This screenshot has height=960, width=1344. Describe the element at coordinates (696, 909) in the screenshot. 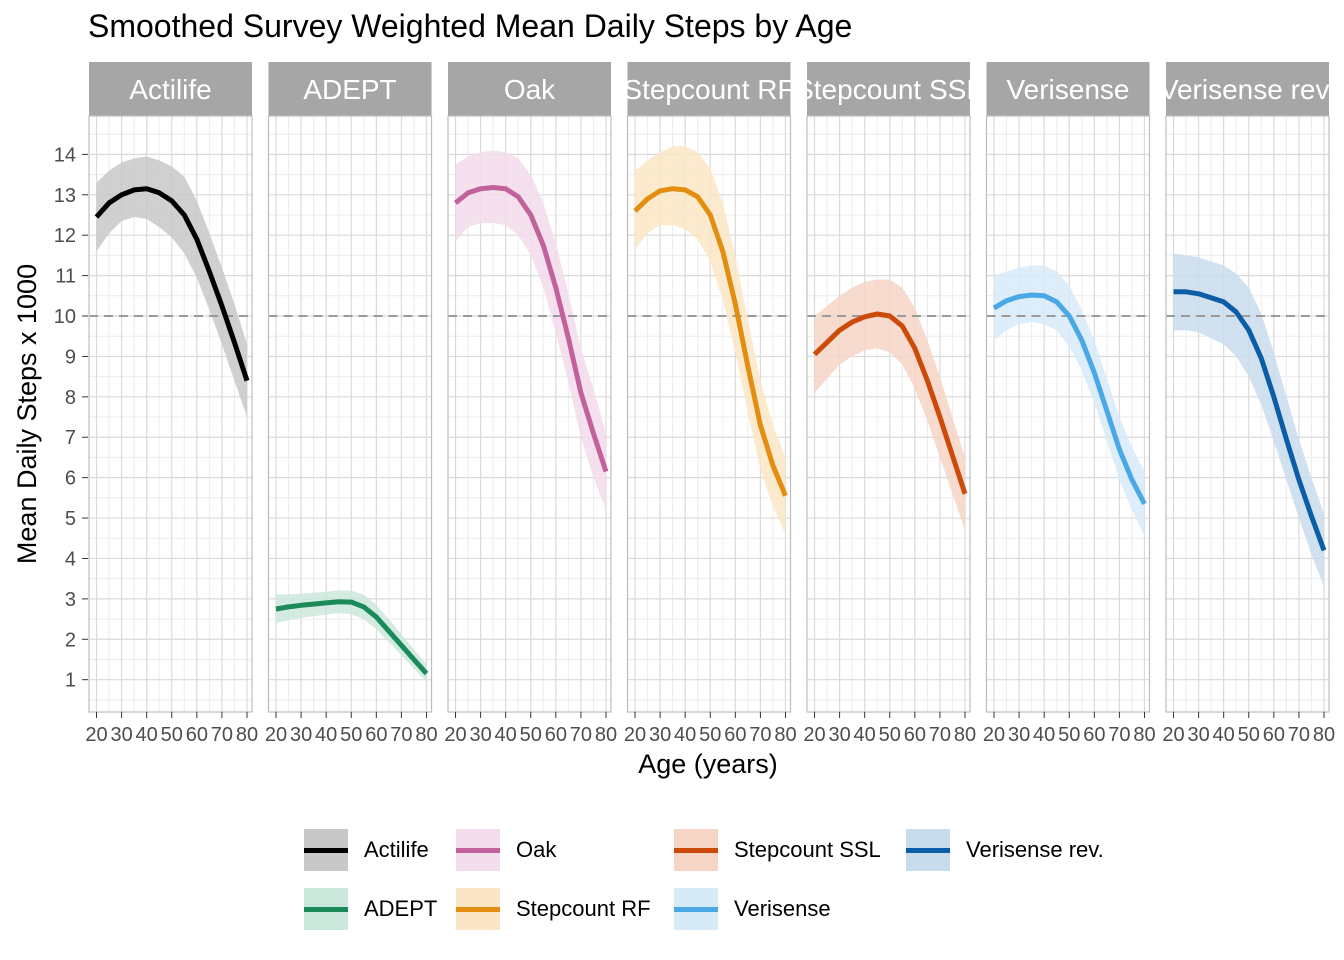

I see `legend-key-verisense` at that location.